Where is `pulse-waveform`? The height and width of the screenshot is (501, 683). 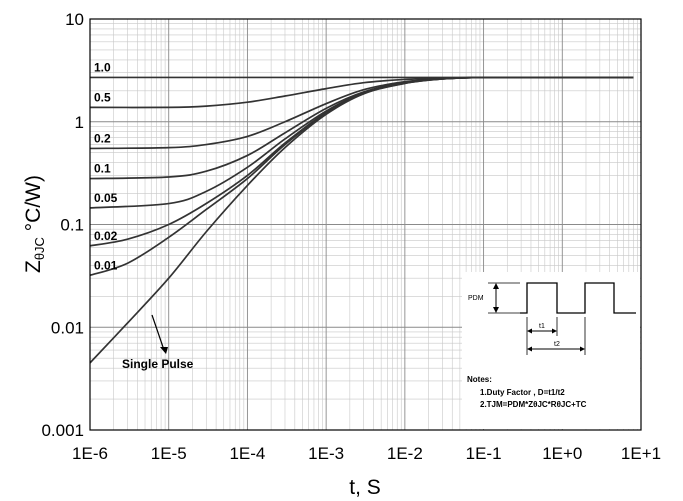 pulse-waveform is located at coordinates (578, 298).